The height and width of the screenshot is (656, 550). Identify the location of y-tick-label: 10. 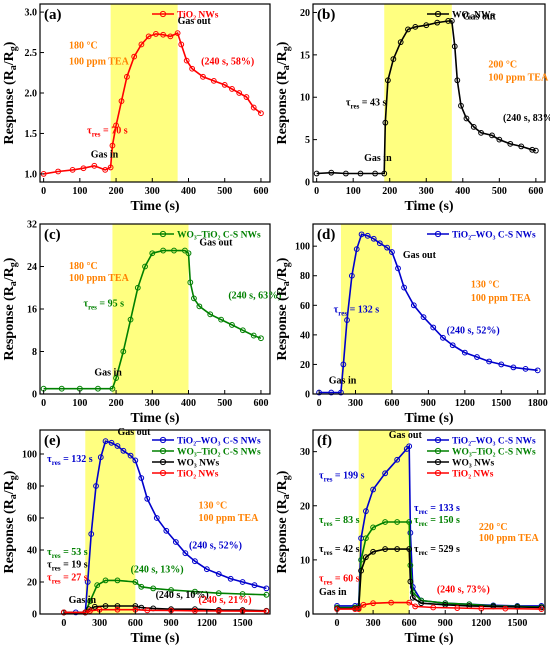
(305, 98).